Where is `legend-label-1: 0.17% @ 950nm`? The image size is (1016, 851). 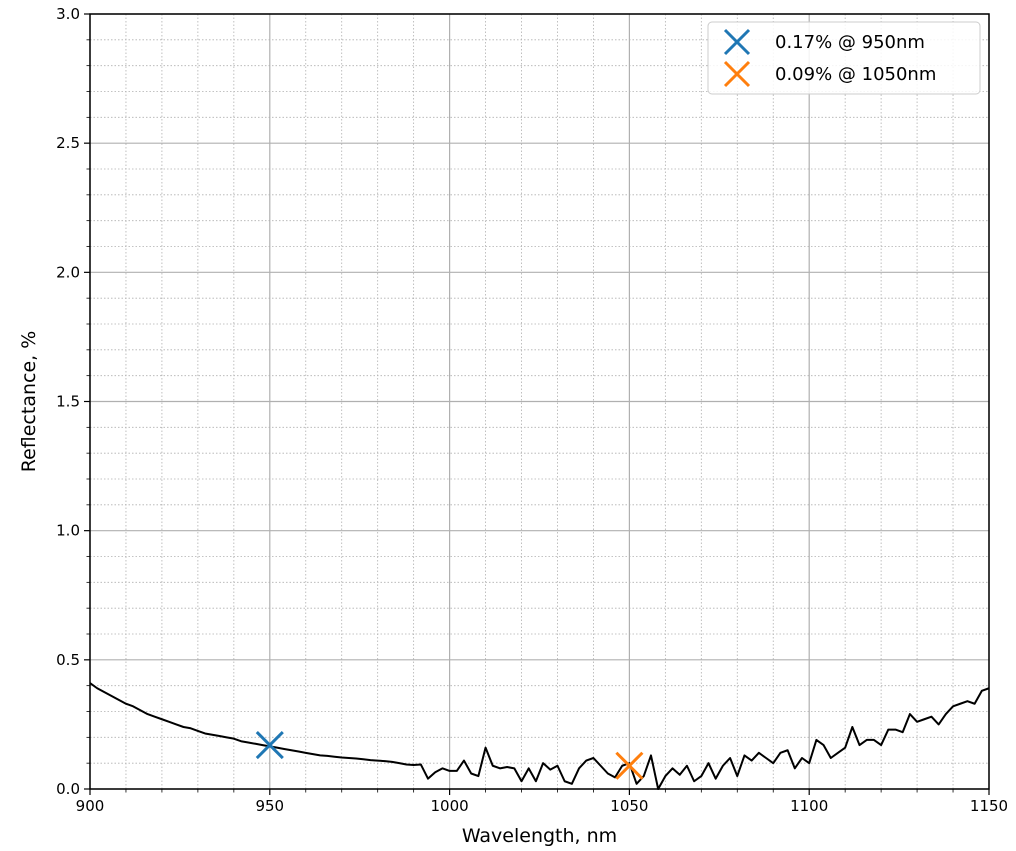
legend-label-1: 0.17% @ 950nm is located at coordinates (850, 42).